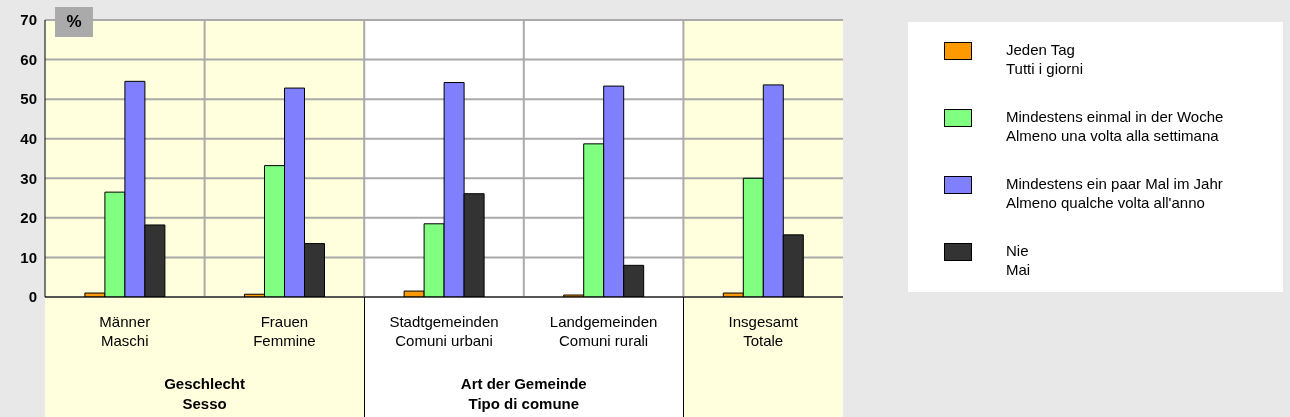  I want to click on y-tick-label: 0, so click(32, 297).